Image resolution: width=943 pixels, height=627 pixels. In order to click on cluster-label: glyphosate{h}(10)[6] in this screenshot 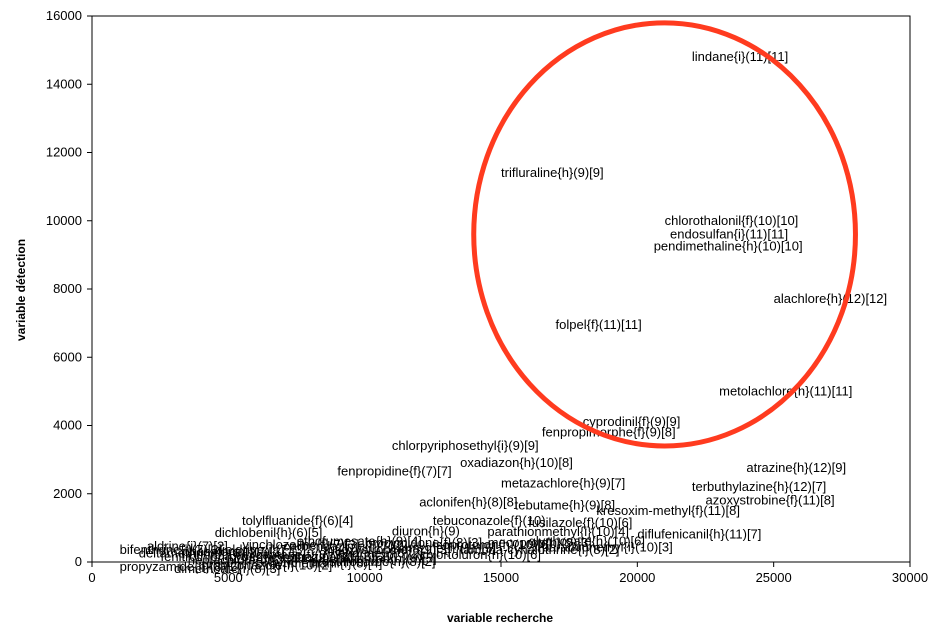, I will do `click(587, 541)`.